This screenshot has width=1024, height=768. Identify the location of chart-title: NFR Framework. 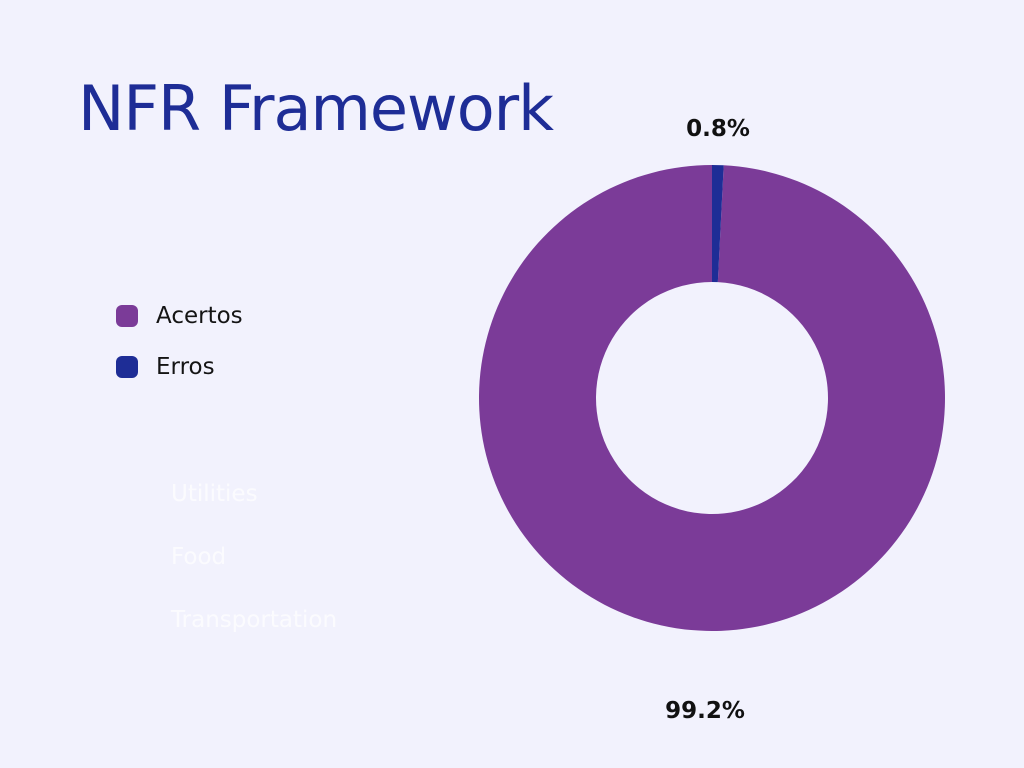
(316, 108).